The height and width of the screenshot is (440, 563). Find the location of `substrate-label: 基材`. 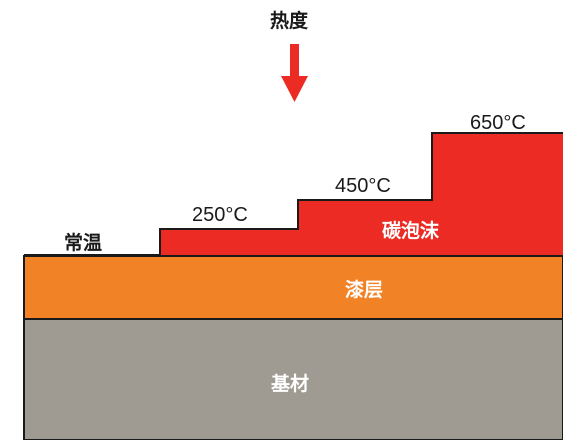

substrate-label: 基材 is located at coordinates (290, 384).